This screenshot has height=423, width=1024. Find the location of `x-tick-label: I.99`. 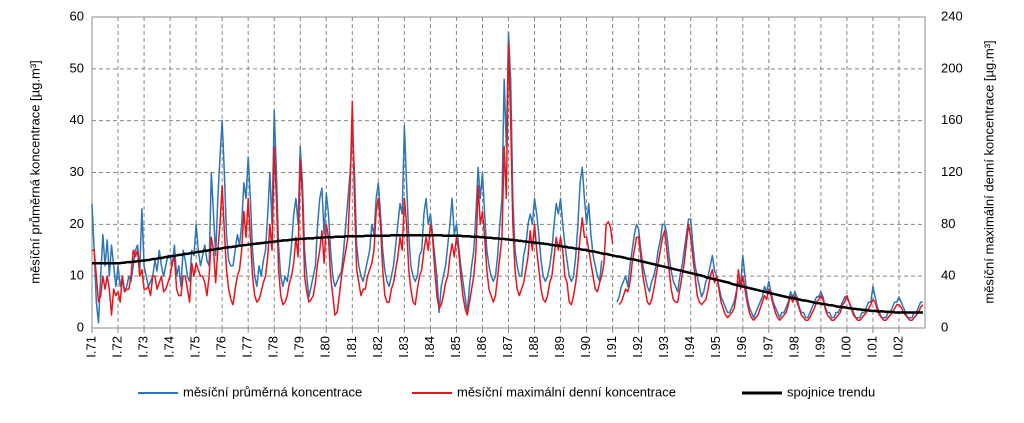

x-tick-label: I.99 is located at coordinates (819, 347).